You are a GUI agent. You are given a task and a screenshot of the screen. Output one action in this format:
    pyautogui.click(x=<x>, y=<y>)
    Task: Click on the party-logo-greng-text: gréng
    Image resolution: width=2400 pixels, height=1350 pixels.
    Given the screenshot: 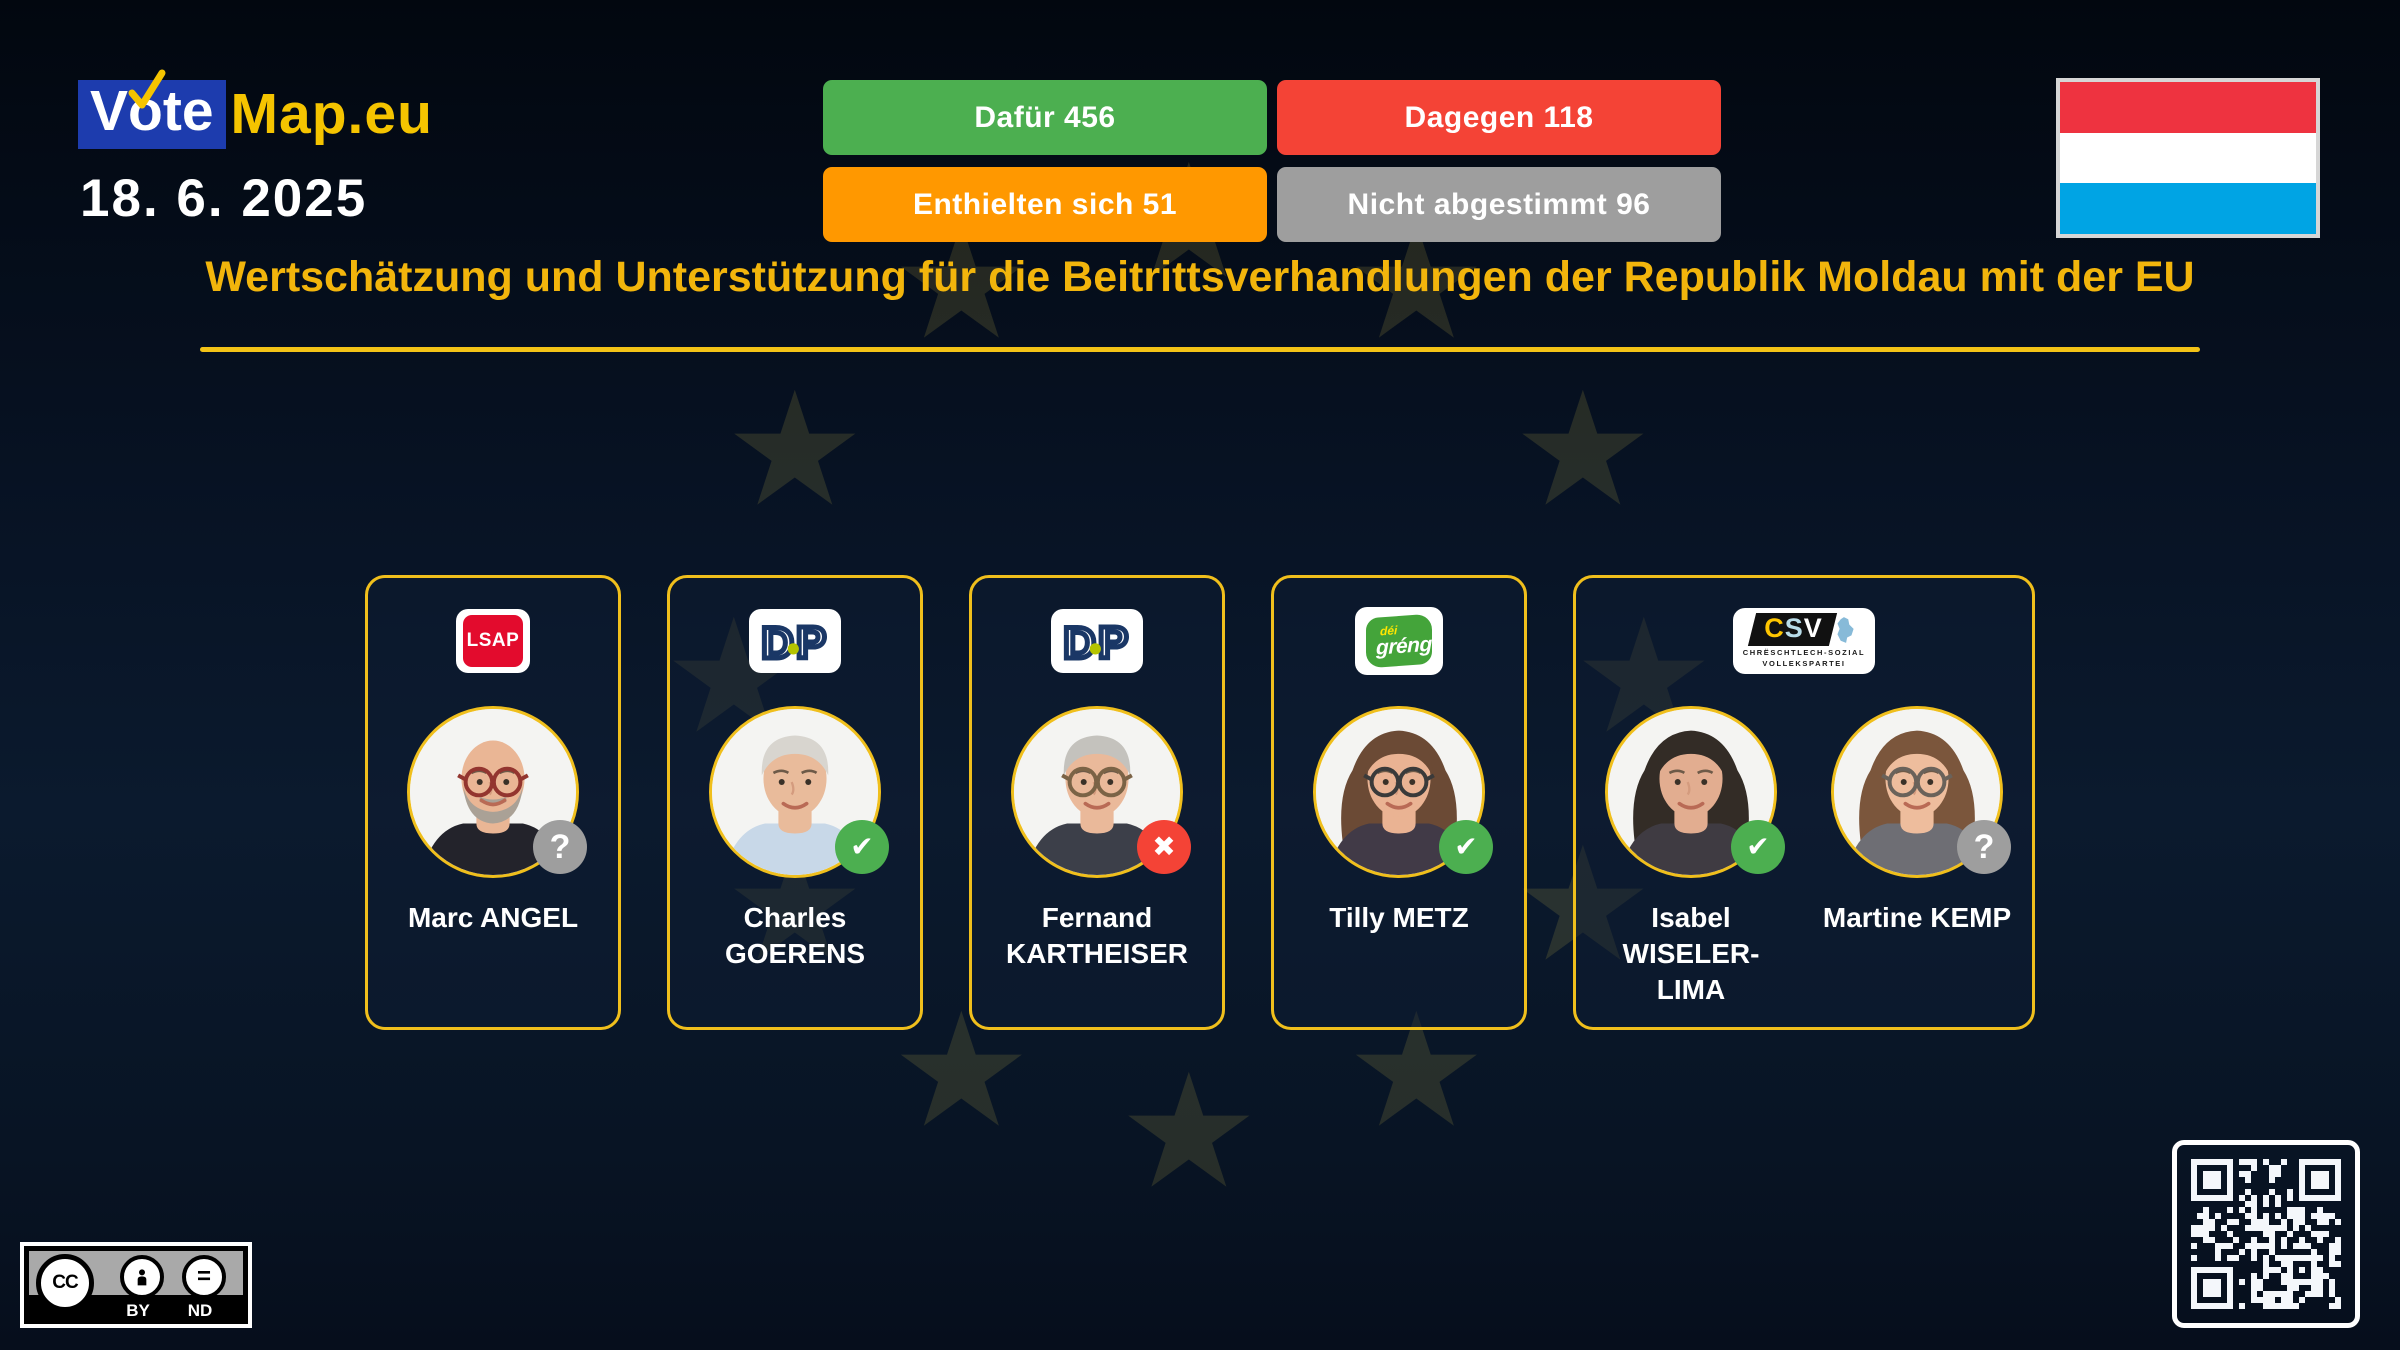 What is the action you would take?
    pyautogui.click(x=1404, y=646)
    